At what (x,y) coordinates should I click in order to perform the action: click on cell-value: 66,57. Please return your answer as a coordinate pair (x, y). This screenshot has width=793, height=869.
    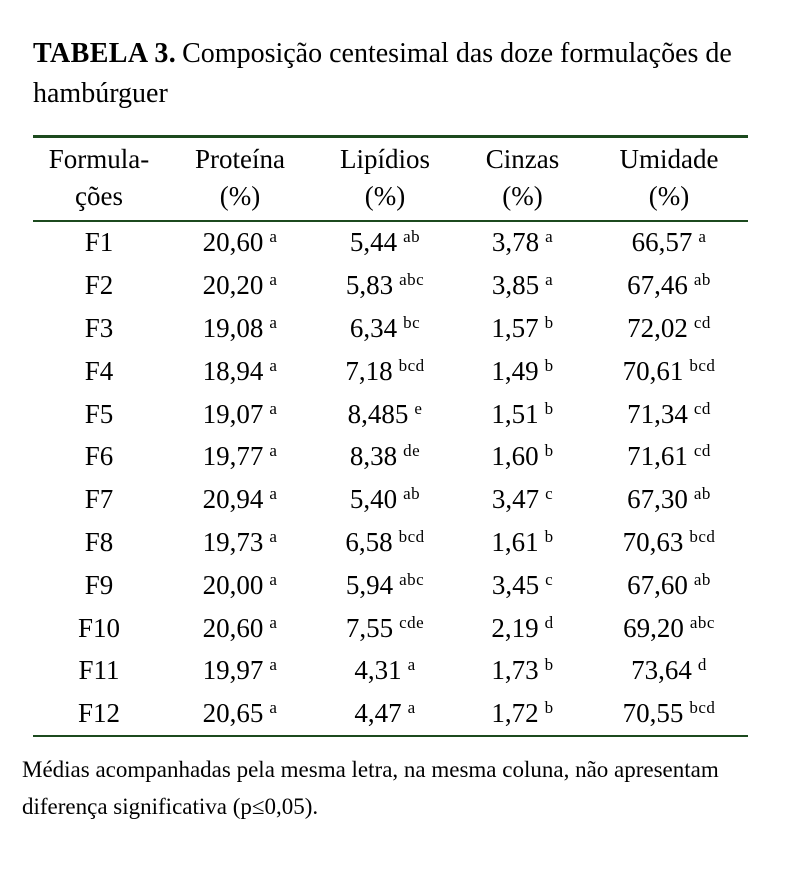
    Looking at the image, I should click on (662, 242).